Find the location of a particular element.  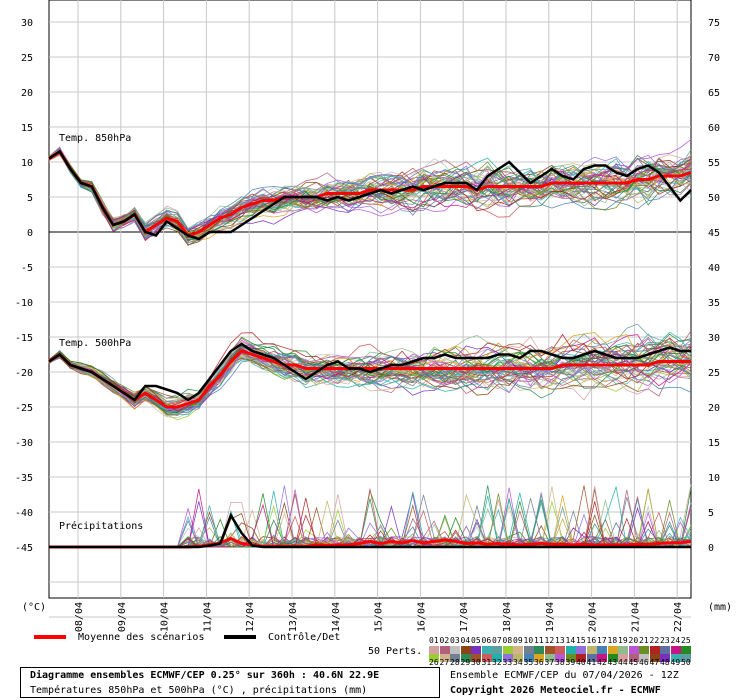

right-tick-label: 50 is located at coordinates (714, 198).